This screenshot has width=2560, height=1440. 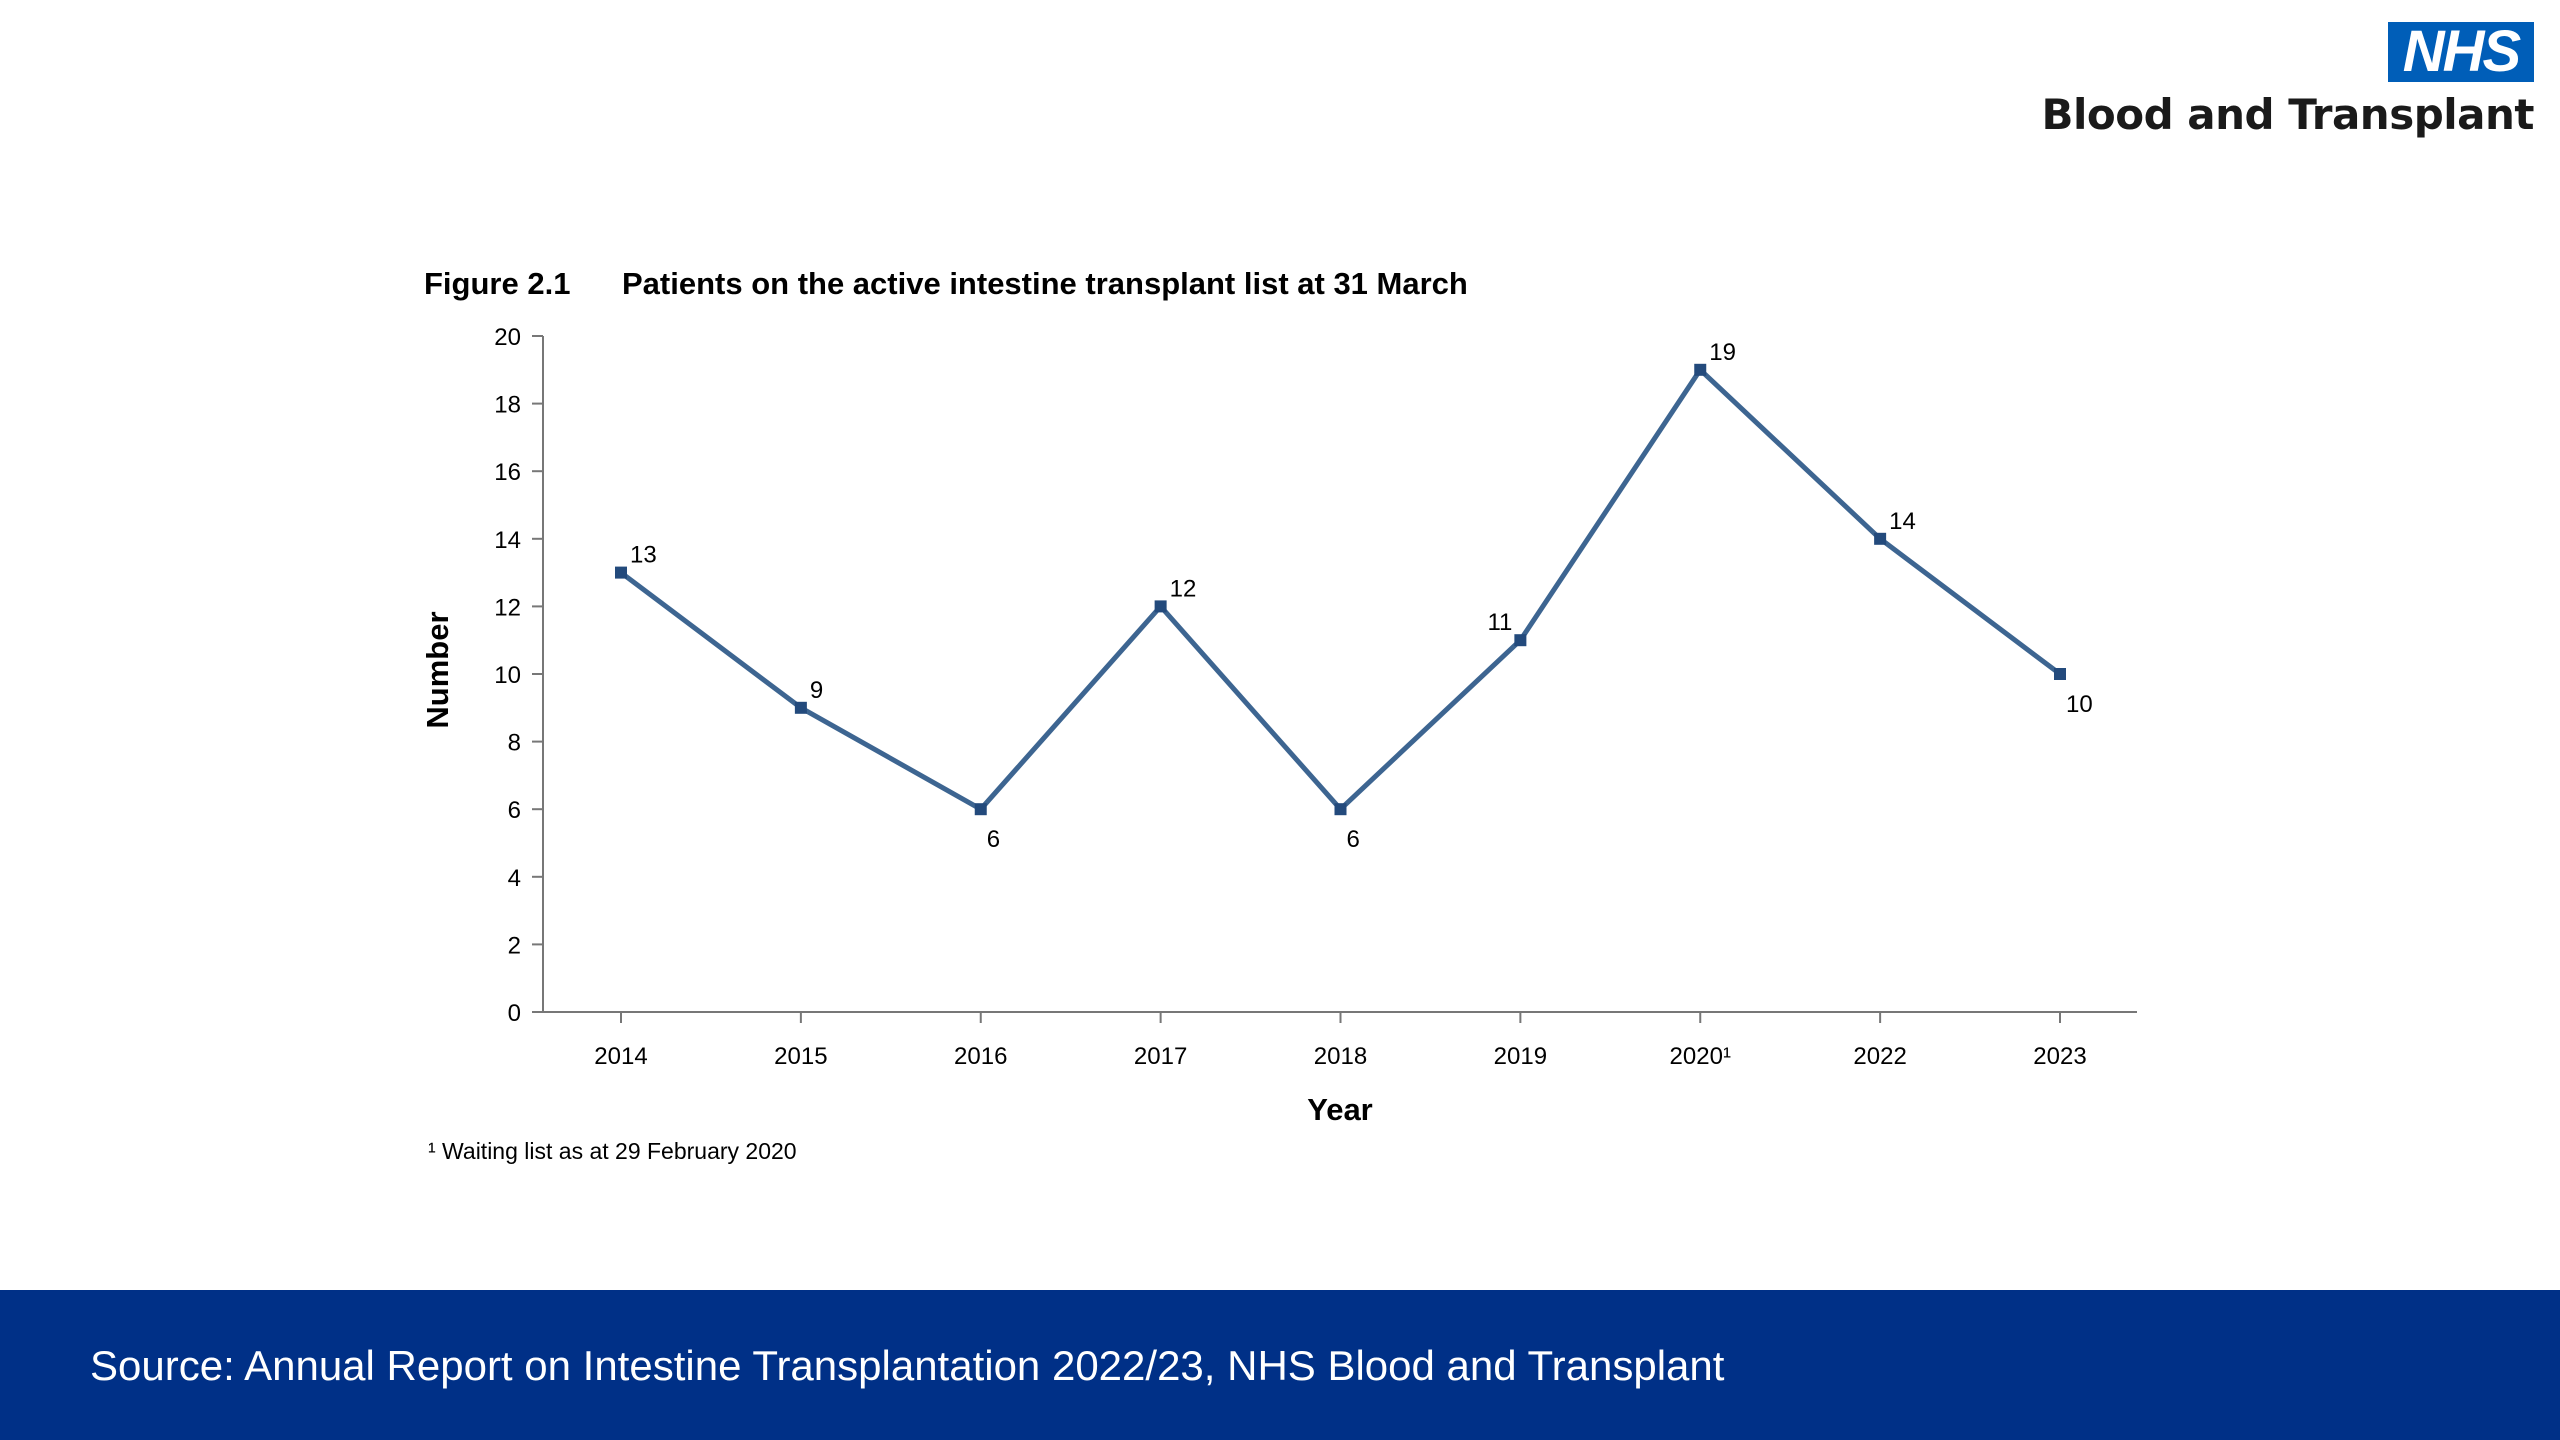 I want to click on nhs-logo: NHS Blood and Transplant, so click(x=2287, y=82).